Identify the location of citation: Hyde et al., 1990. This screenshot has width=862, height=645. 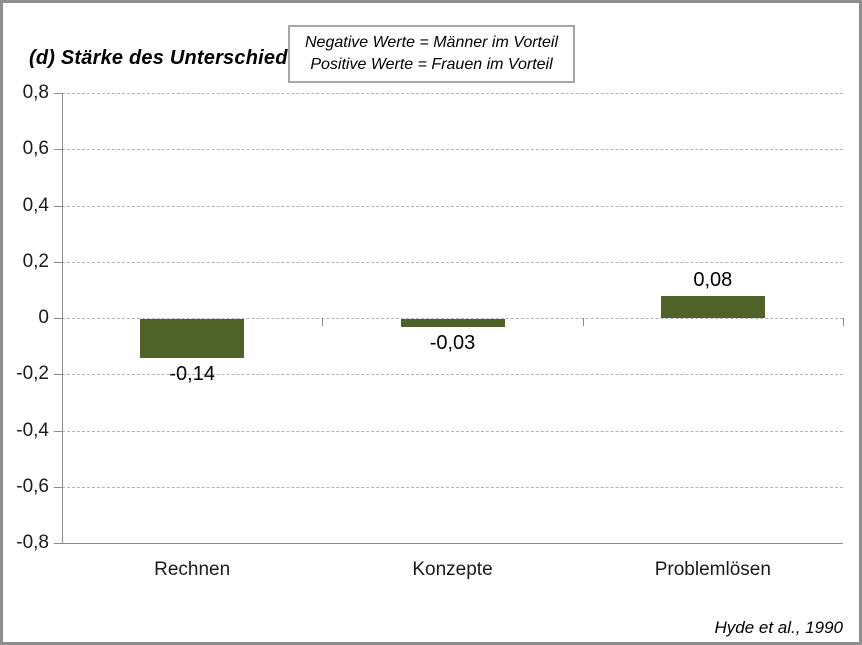
(778, 627).